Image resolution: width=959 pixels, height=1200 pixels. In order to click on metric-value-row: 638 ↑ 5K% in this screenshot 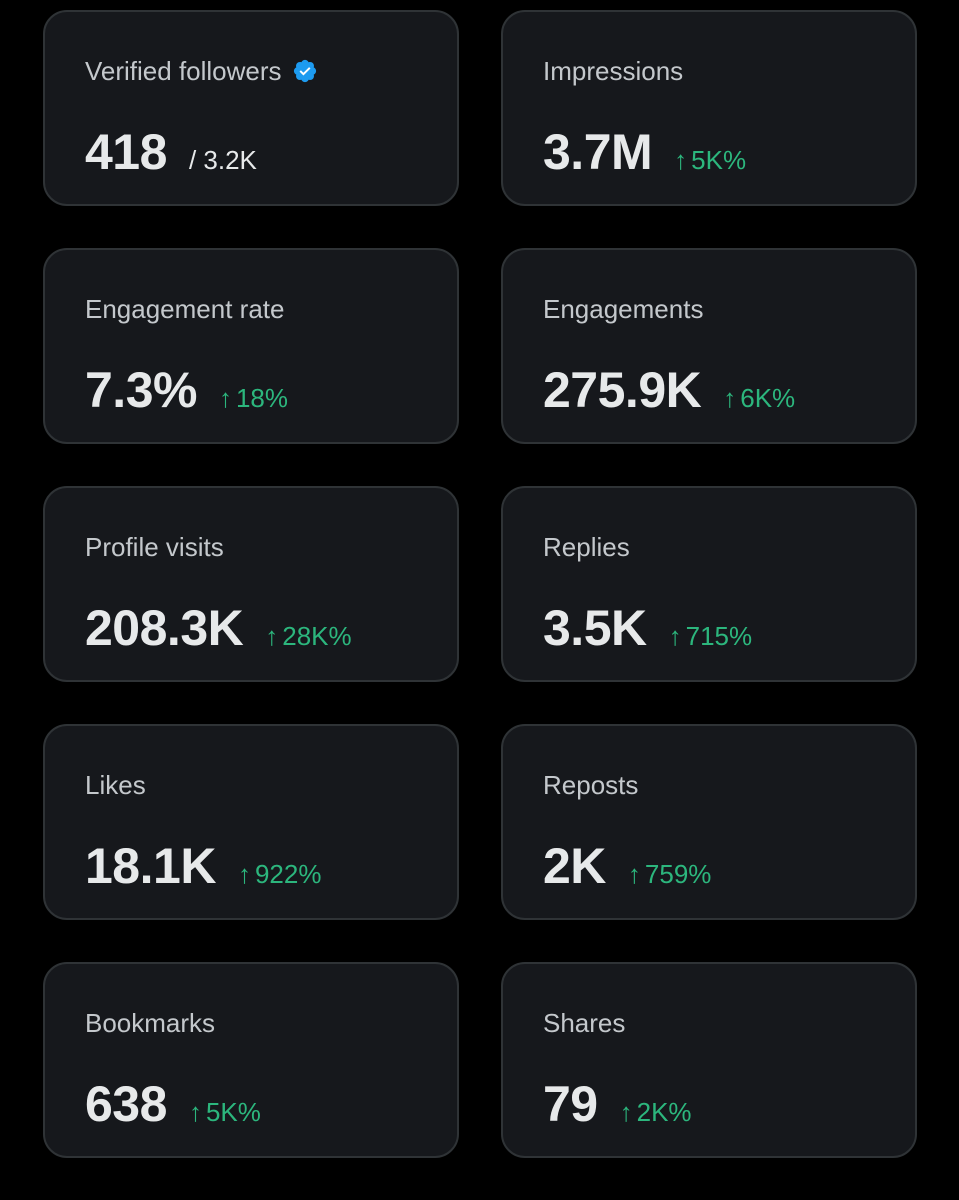, I will do `click(173, 1104)`.